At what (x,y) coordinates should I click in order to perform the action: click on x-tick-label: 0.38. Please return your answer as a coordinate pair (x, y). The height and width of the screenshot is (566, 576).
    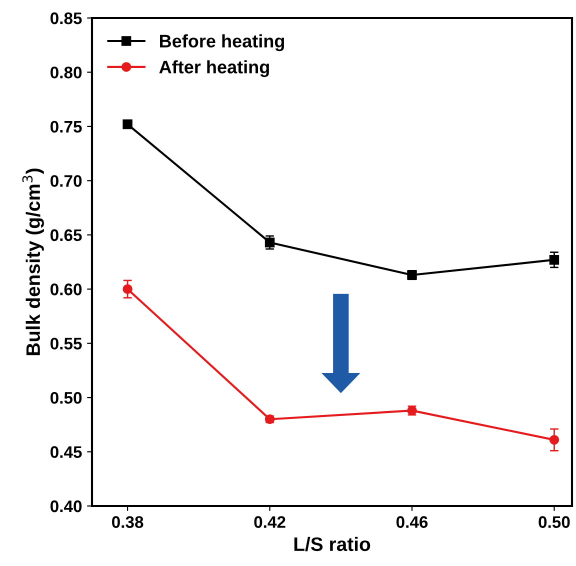
    Looking at the image, I should click on (128, 522).